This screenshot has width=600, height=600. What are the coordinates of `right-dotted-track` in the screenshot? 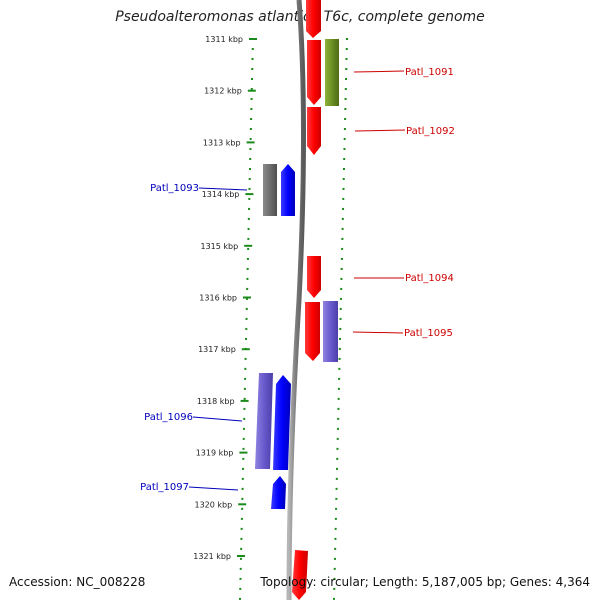 It's located at (340, 318).